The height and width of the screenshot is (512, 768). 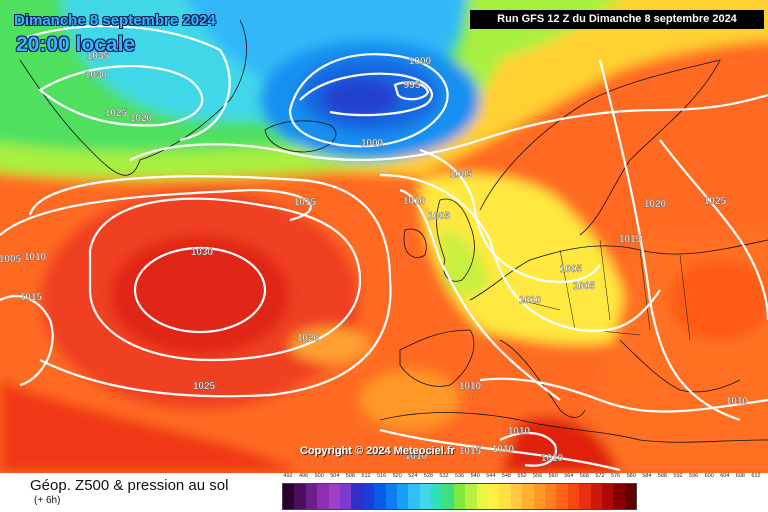 What do you see at coordinates (600, 476) in the screenshot?
I see `scale-label: 572` at bounding box center [600, 476].